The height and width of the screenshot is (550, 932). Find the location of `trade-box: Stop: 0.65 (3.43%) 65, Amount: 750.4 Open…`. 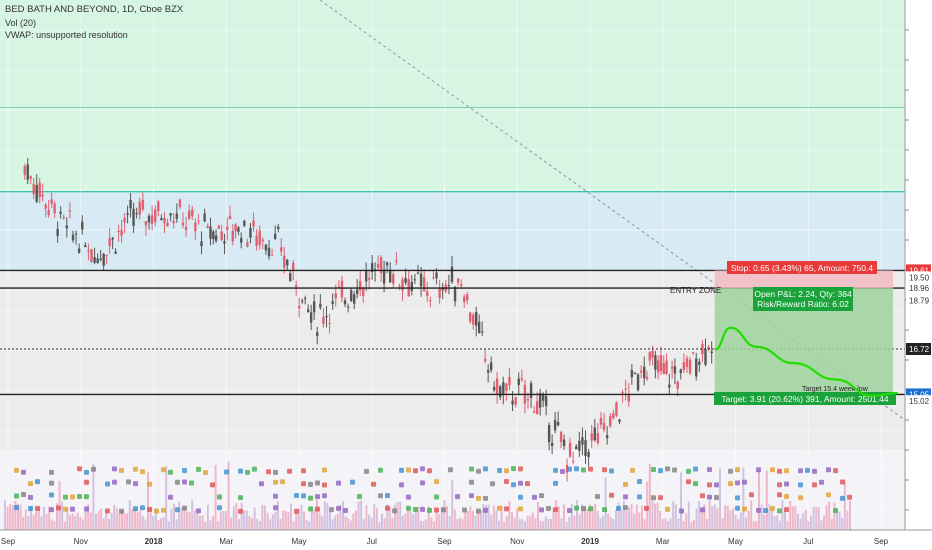

trade-box: Stop: 0.65 (3.43%) 65, Amount: 750.4 Open… is located at coordinates (783, 333).